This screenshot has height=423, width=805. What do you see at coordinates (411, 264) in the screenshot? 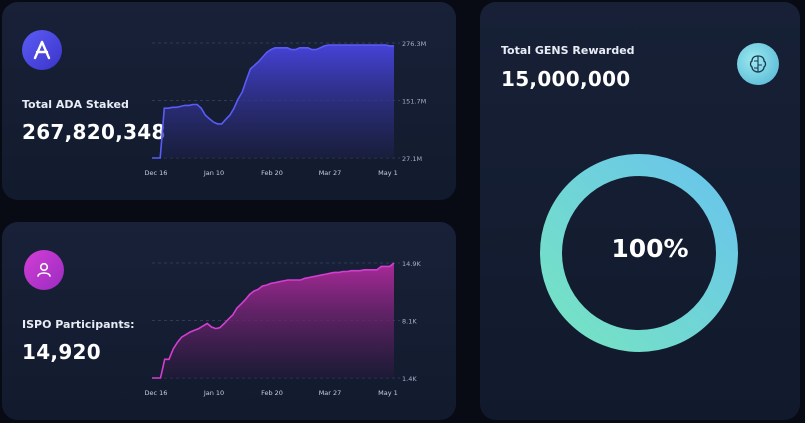
I see `y-tick-label: 14.9K` at bounding box center [411, 264].